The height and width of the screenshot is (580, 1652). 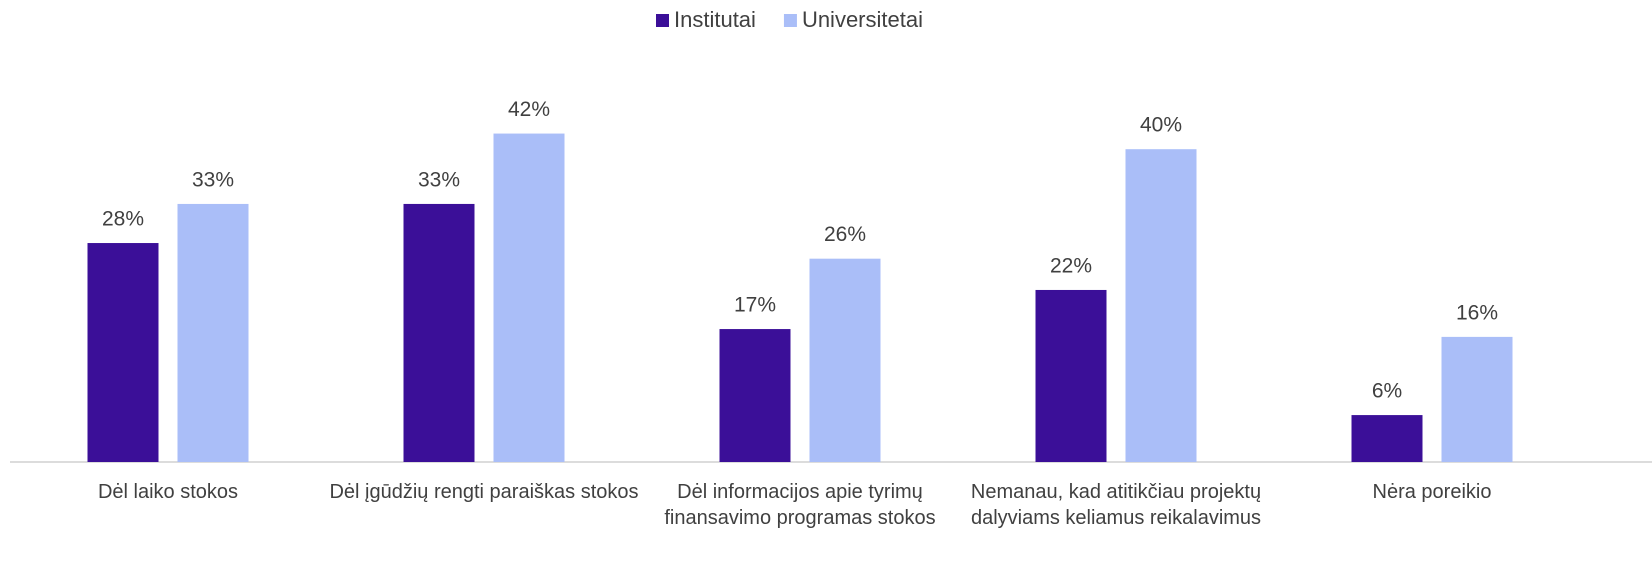 What do you see at coordinates (755, 305) in the screenshot?
I see `data-label: 17%` at bounding box center [755, 305].